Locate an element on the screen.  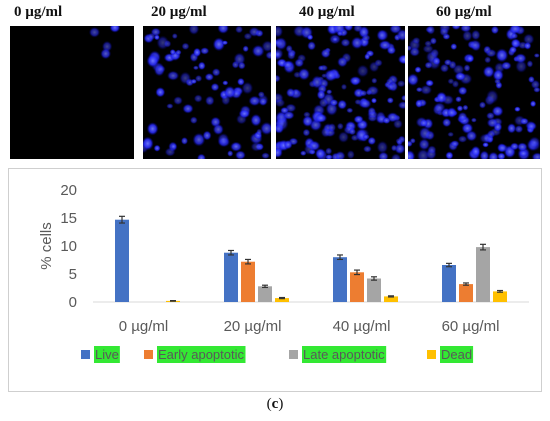
y-tick-label: 5 is located at coordinates (73, 274).